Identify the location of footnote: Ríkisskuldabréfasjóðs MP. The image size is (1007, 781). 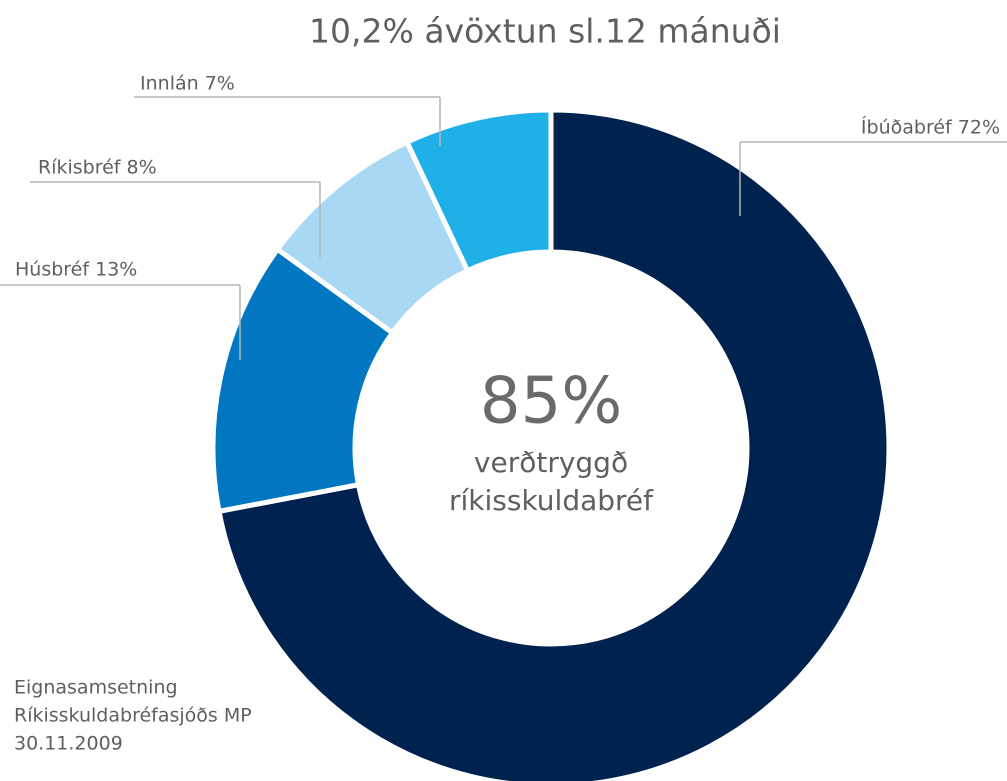
(133, 716).